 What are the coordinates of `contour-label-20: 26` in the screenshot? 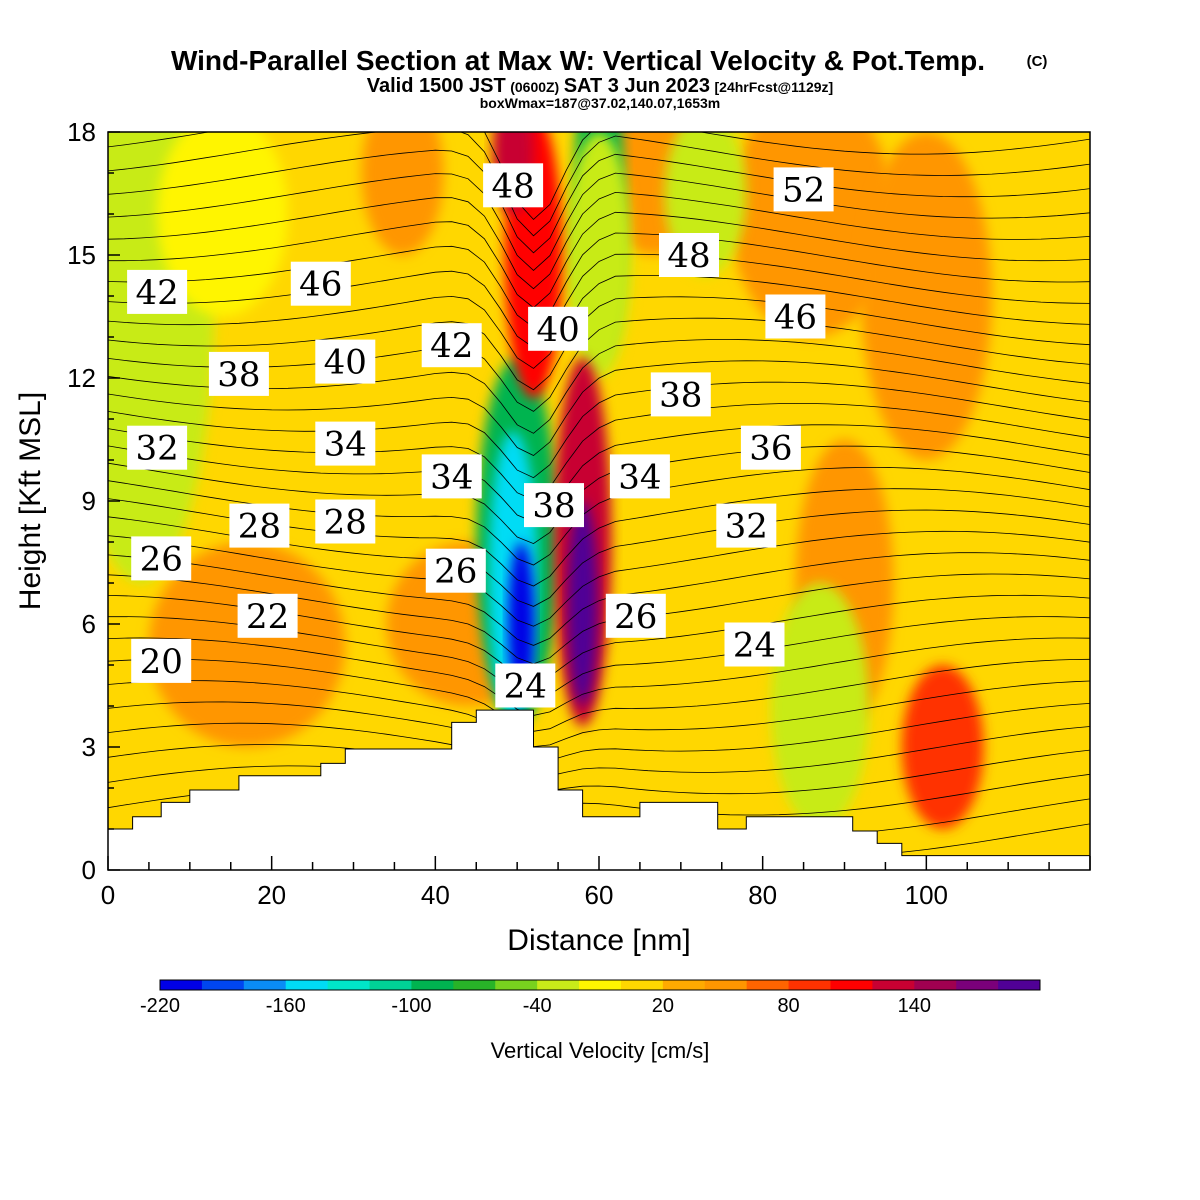 It's located at (161, 558).